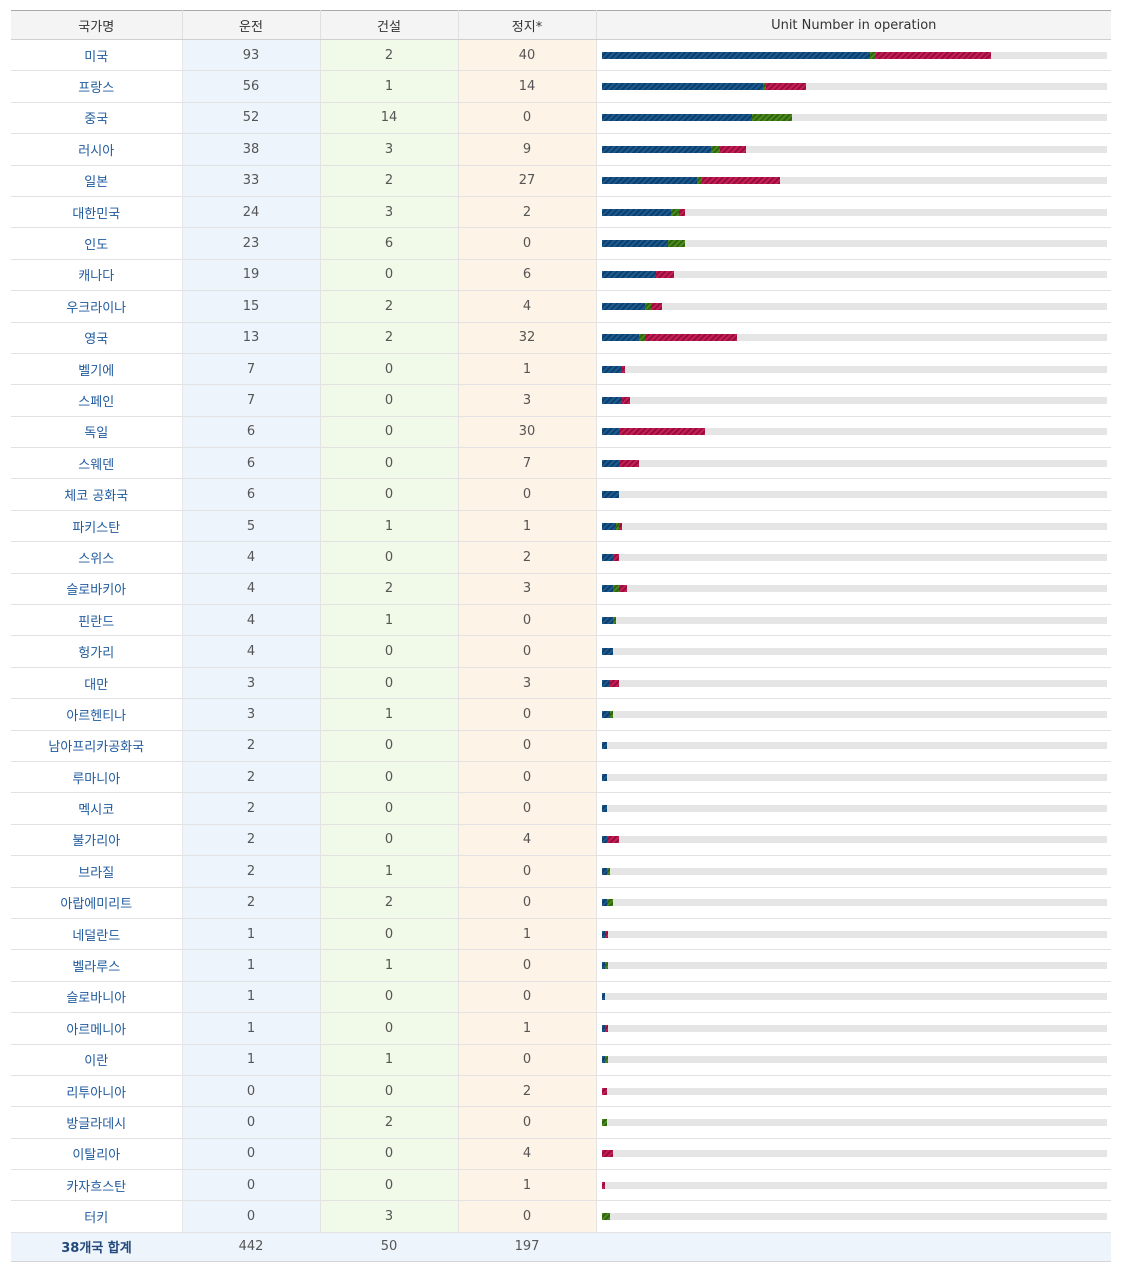  What do you see at coordinates (561, 557) in the screenshot?
I see `table-row: 스위스 4 0 2` at bounding box center [561, 557].